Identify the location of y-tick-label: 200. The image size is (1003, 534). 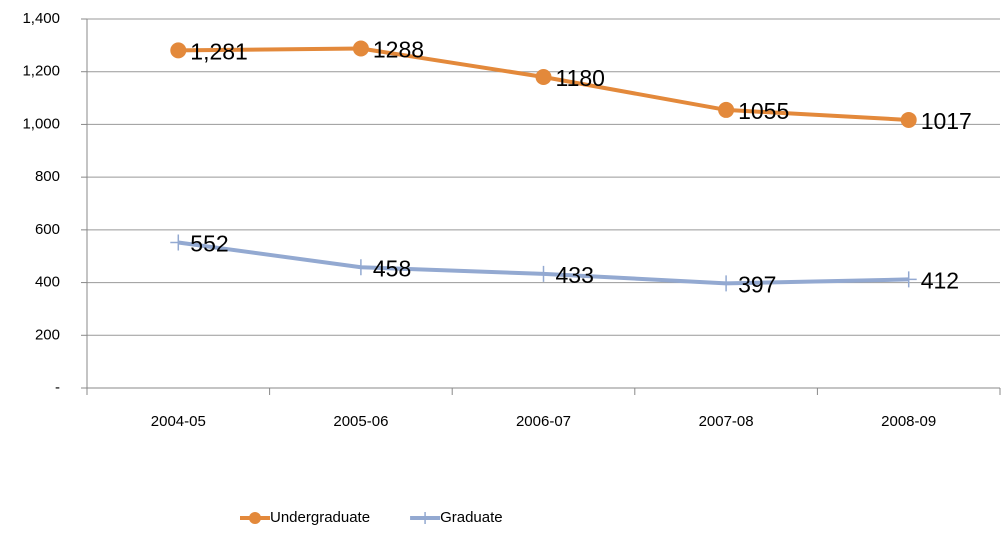
(47, 334).